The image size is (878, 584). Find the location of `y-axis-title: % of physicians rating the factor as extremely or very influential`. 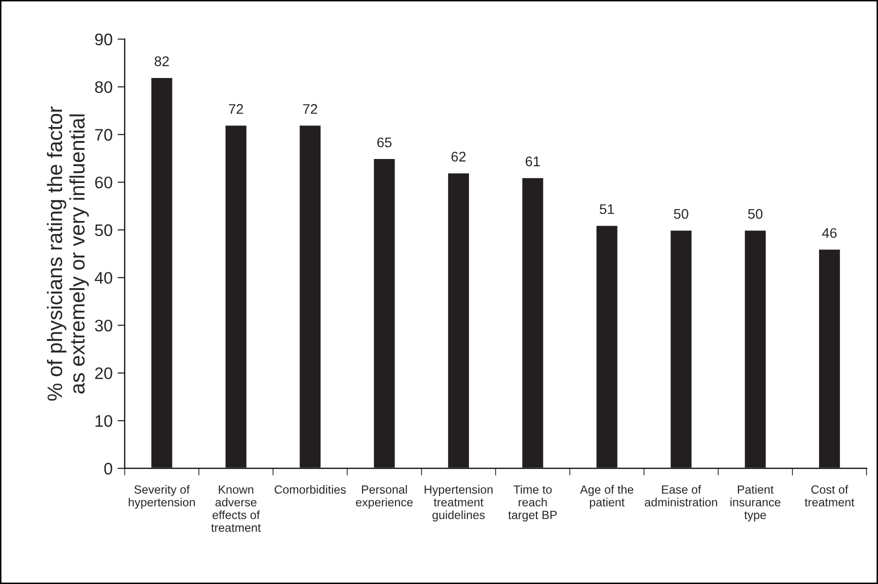

y-axis-title: % of physicians rating the factor as extremely or very influential is located at coordinates (67, 253).